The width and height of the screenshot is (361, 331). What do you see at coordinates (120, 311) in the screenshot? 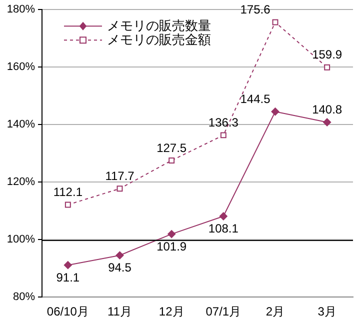
I see `x-tick-label: 11月` at bounding box center [120, 311].